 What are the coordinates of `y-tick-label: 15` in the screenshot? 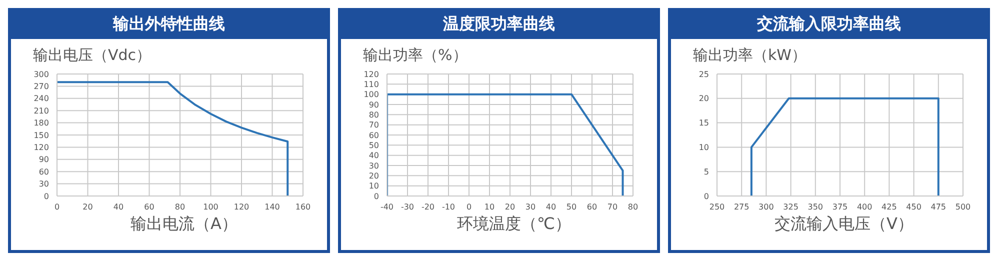 It's located at (703, 123).